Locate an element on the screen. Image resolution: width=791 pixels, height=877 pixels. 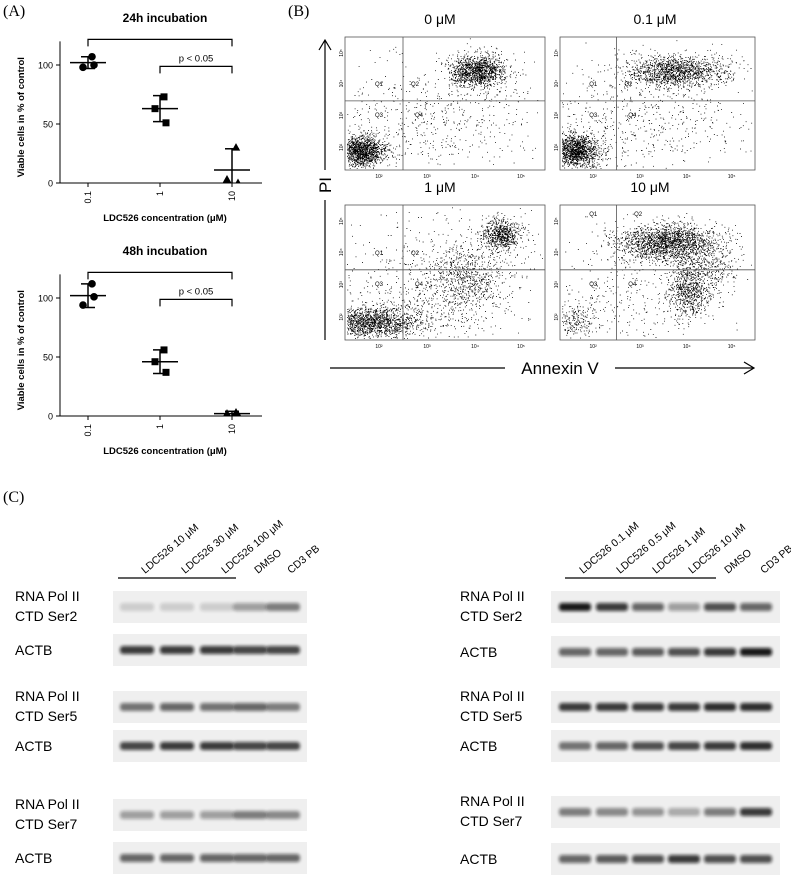
lane-label: CD3 PB is located at coordinates (774, 560).